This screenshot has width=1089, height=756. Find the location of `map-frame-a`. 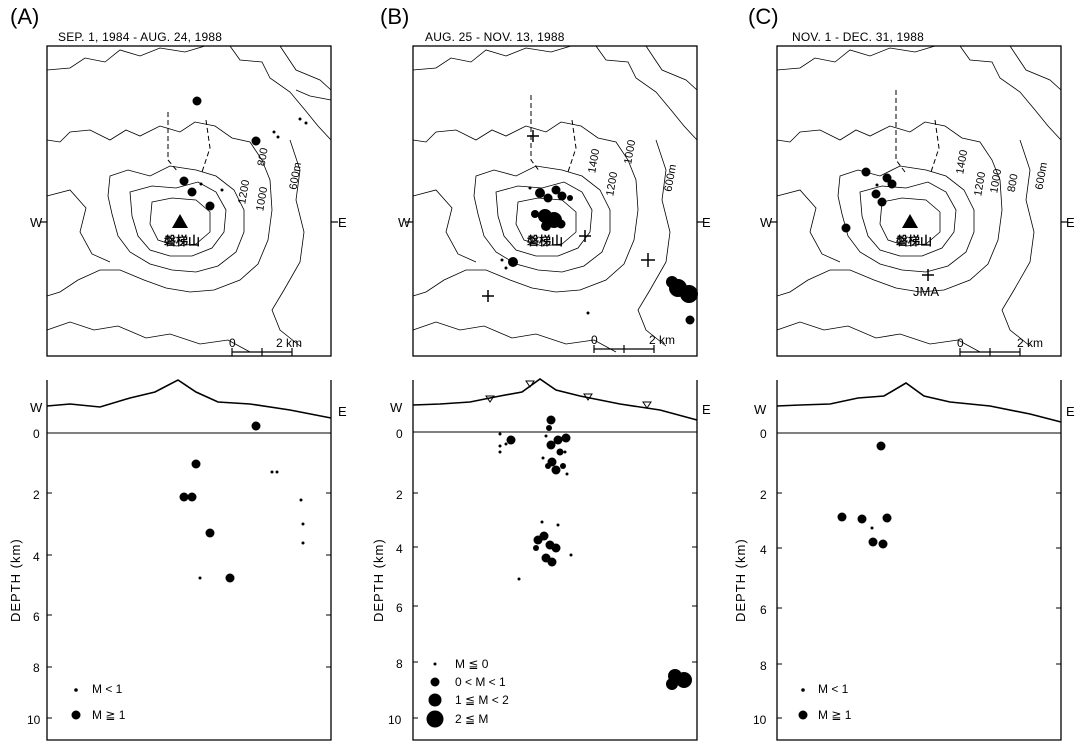

map-frame-a is located at coordinates (189, 201).